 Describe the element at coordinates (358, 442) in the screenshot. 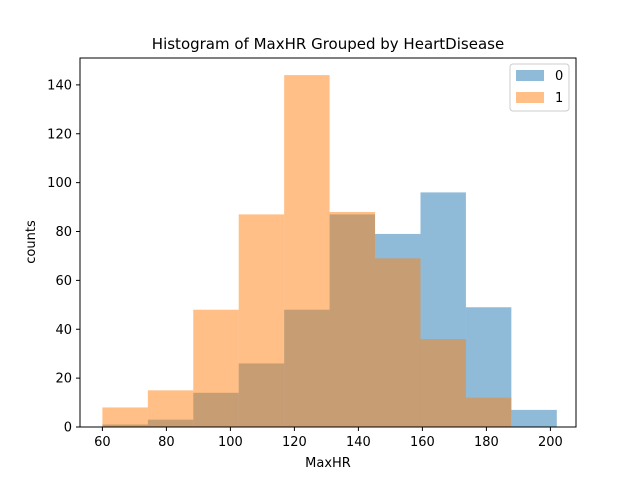

I see `x-tick-label: 140` at that location.